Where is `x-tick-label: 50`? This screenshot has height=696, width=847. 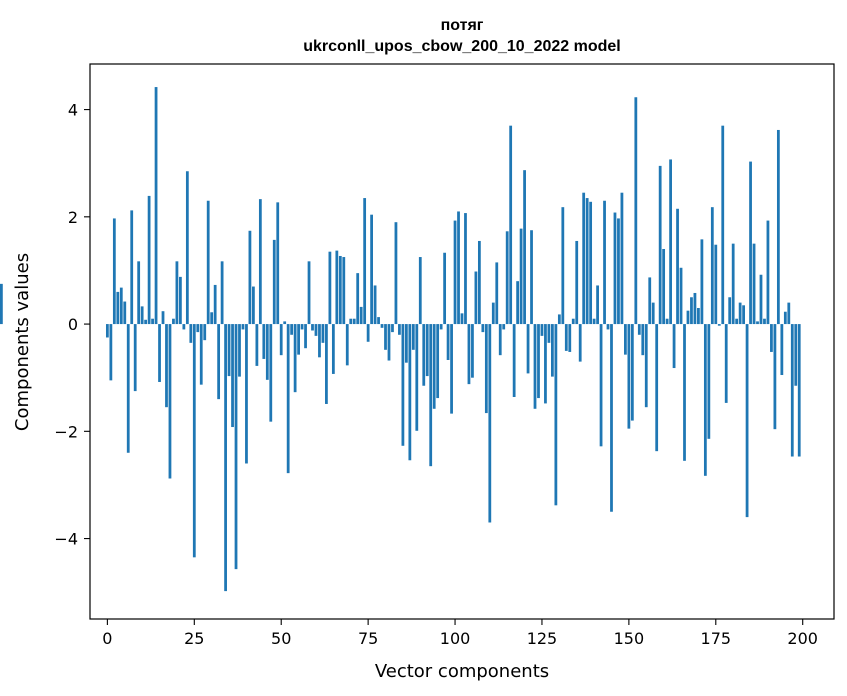
x-tick-label: 50 is located at coordinates (281, 638).